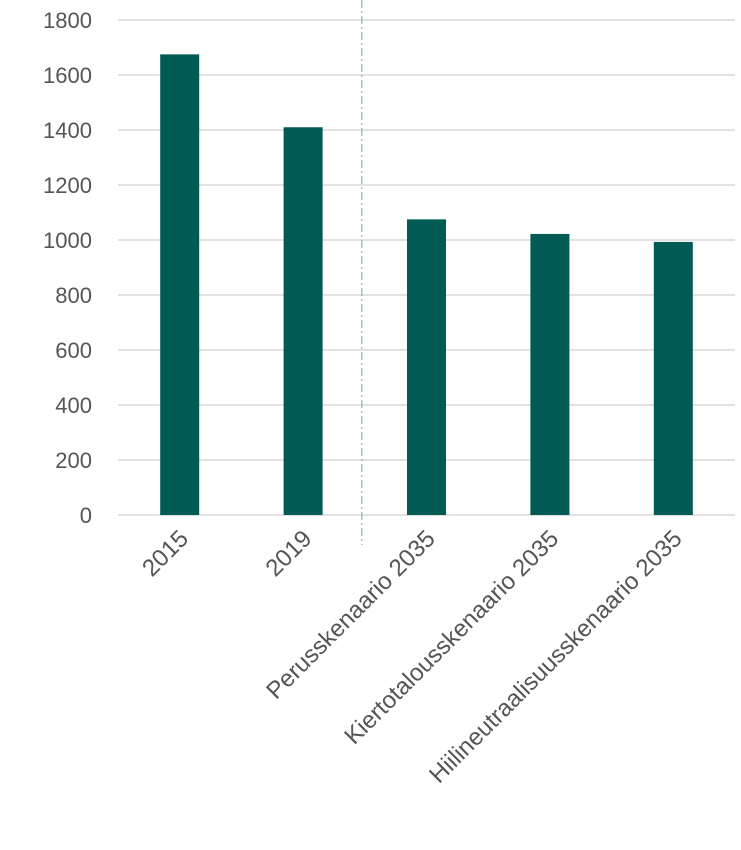 The width and height of the screenshot is (741, 850). What do you see at coordinates (73, 295) in the screenshot?
I see `y-tick-label: 800` at bounding box center [73, 295].